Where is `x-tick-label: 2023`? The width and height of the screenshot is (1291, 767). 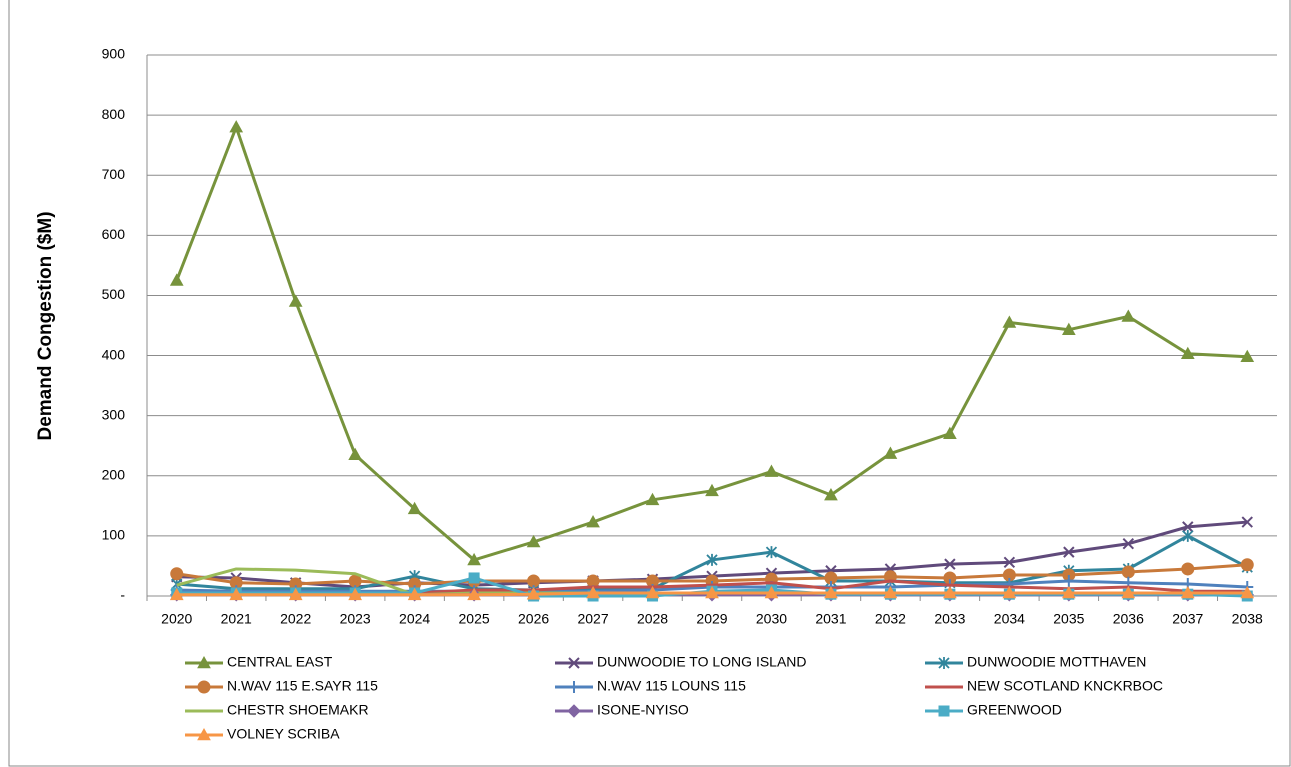
x-tick-label: 2023 is located at coordinates (355, 619).